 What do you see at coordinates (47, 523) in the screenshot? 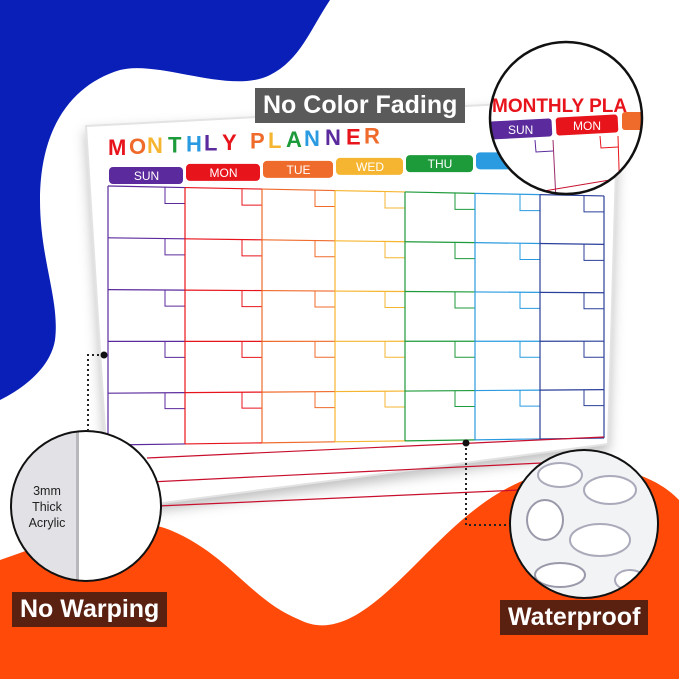
I see `thickness-line: Acrylic` at bounding box center [47, 523].